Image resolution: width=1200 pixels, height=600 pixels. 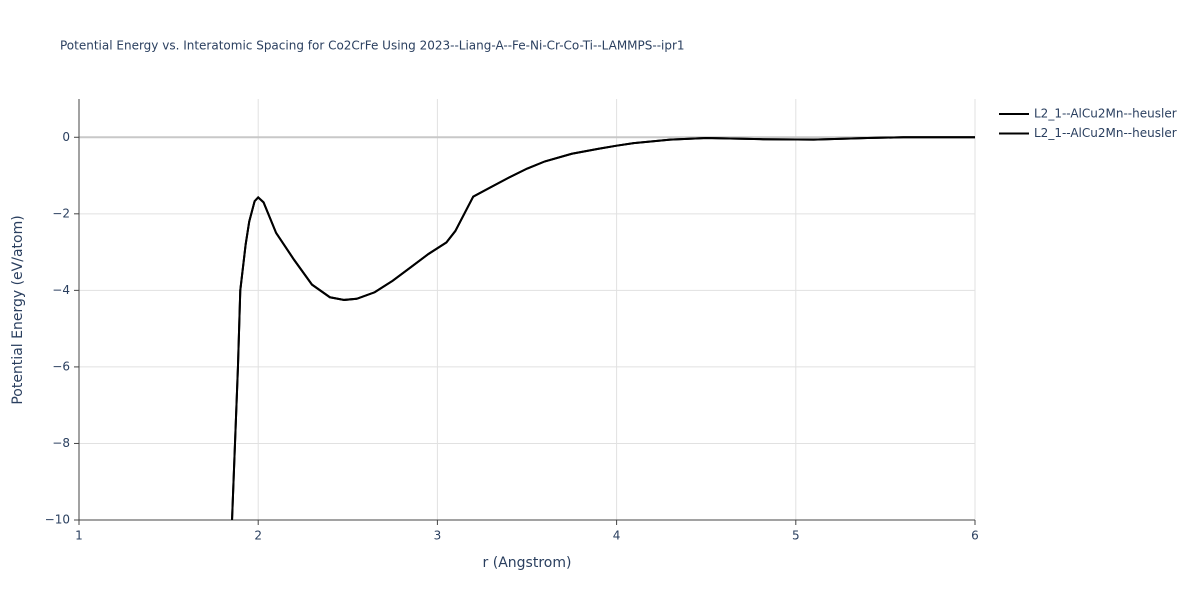 What do you see at coordinates (61, 366) in the screenshot?
I see `y-tick-label: −6` at bounding box center [61, 366].